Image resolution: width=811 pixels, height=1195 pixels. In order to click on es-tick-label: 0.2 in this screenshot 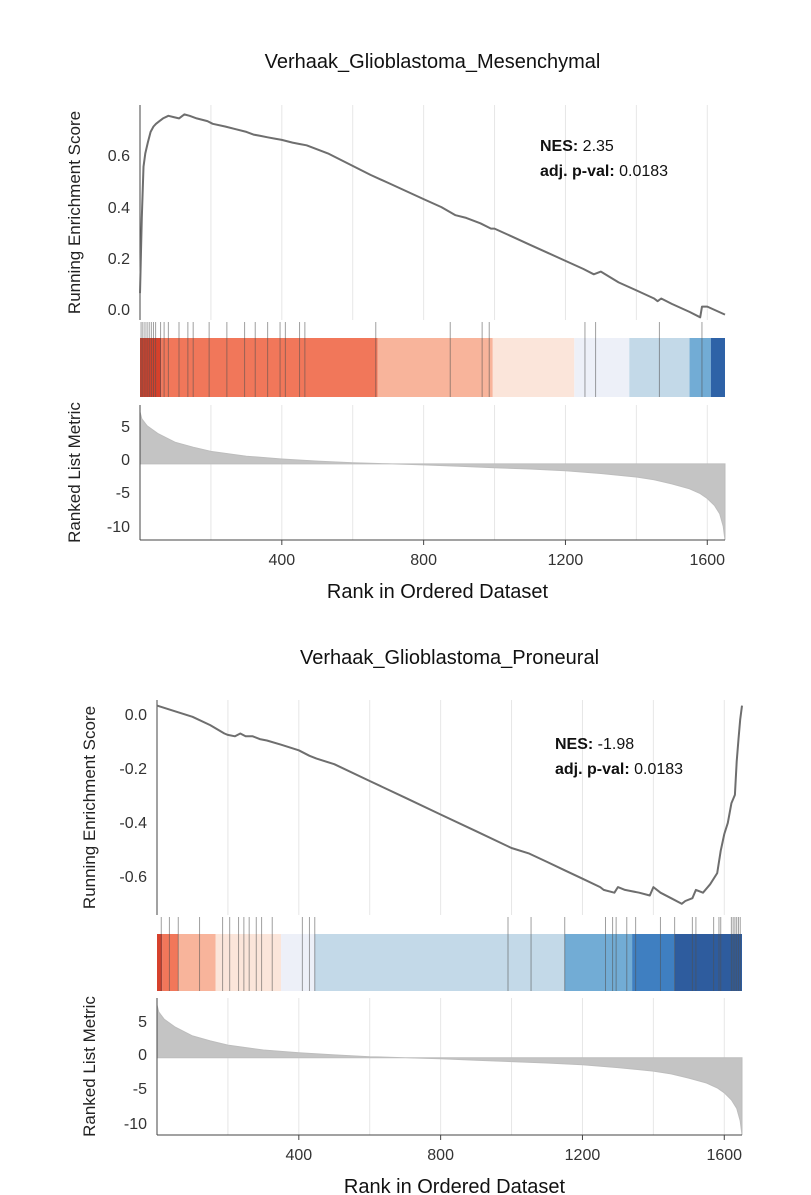, I will do `click(119, 259)`.